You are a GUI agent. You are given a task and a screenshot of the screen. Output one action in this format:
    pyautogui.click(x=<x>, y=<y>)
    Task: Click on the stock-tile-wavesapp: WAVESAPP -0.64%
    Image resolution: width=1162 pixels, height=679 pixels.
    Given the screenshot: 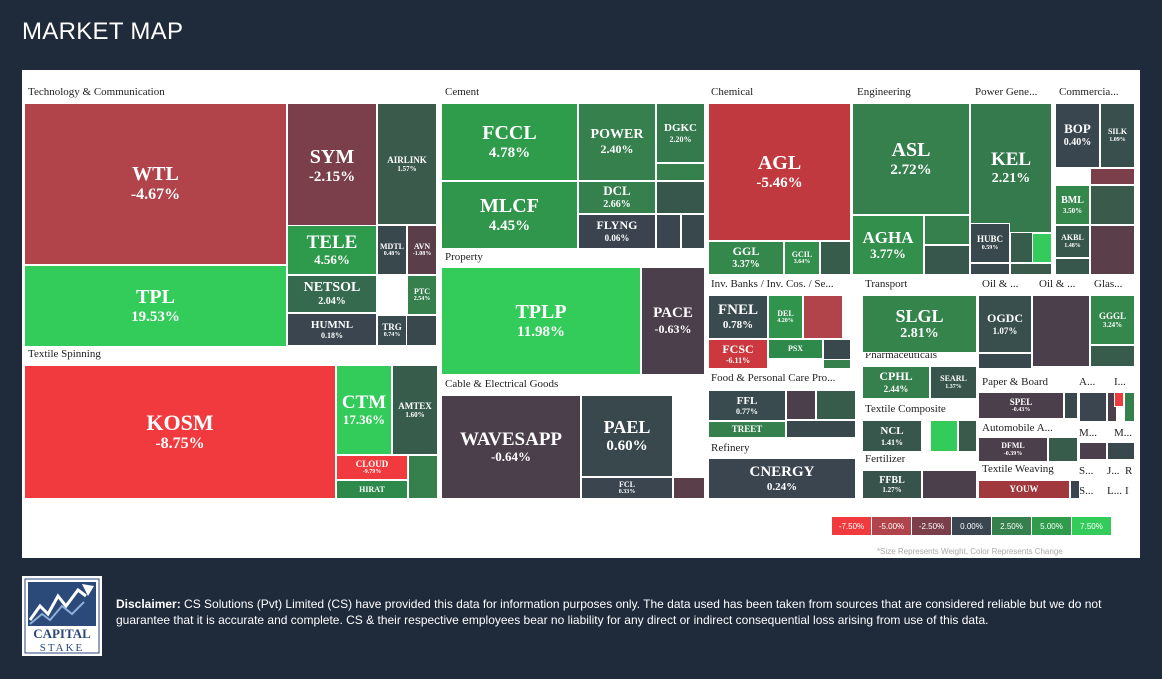 What is the action you would take?
    pyautogui.click(x=511, y=447)
    